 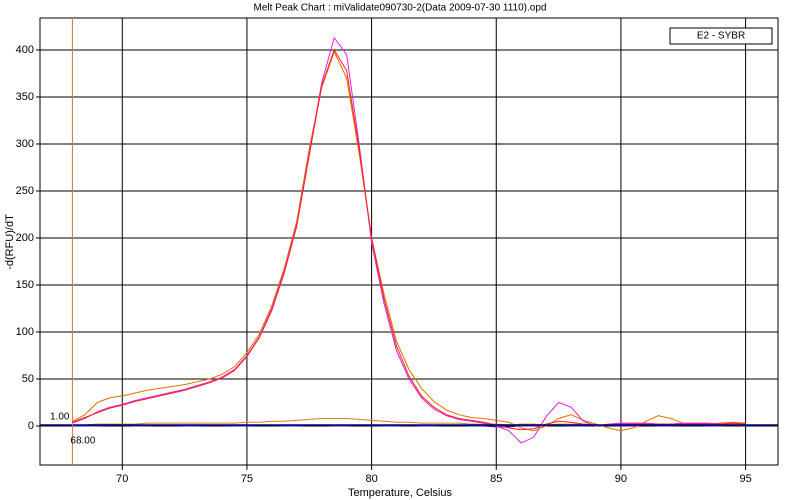 I want to click on y-axis-label: -d(RFU)/dT, so click(x=10, y=242).